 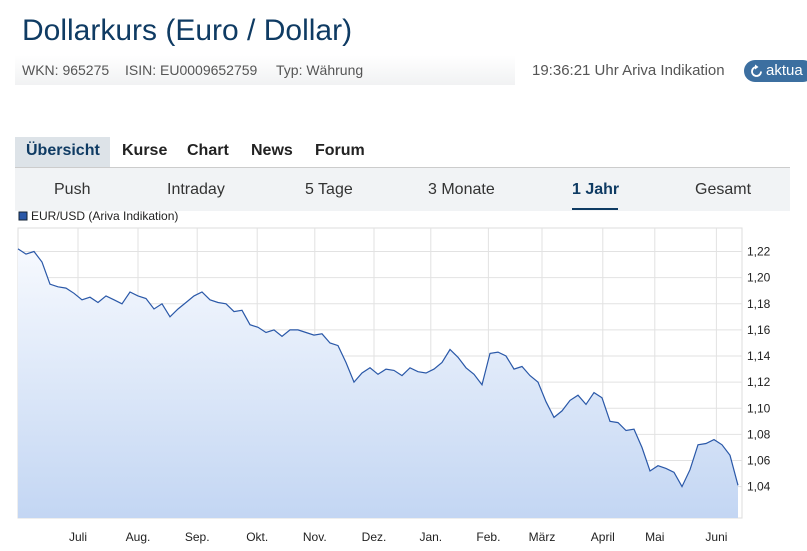 I want to click on y-tick-label: 1,06, so click(x=759, y=461).